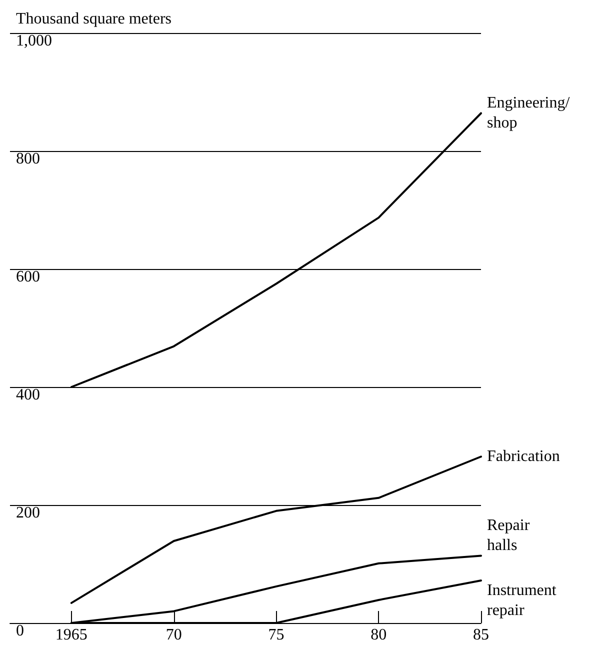  I want to click on y-tick-label: 200, so click(28, 513).